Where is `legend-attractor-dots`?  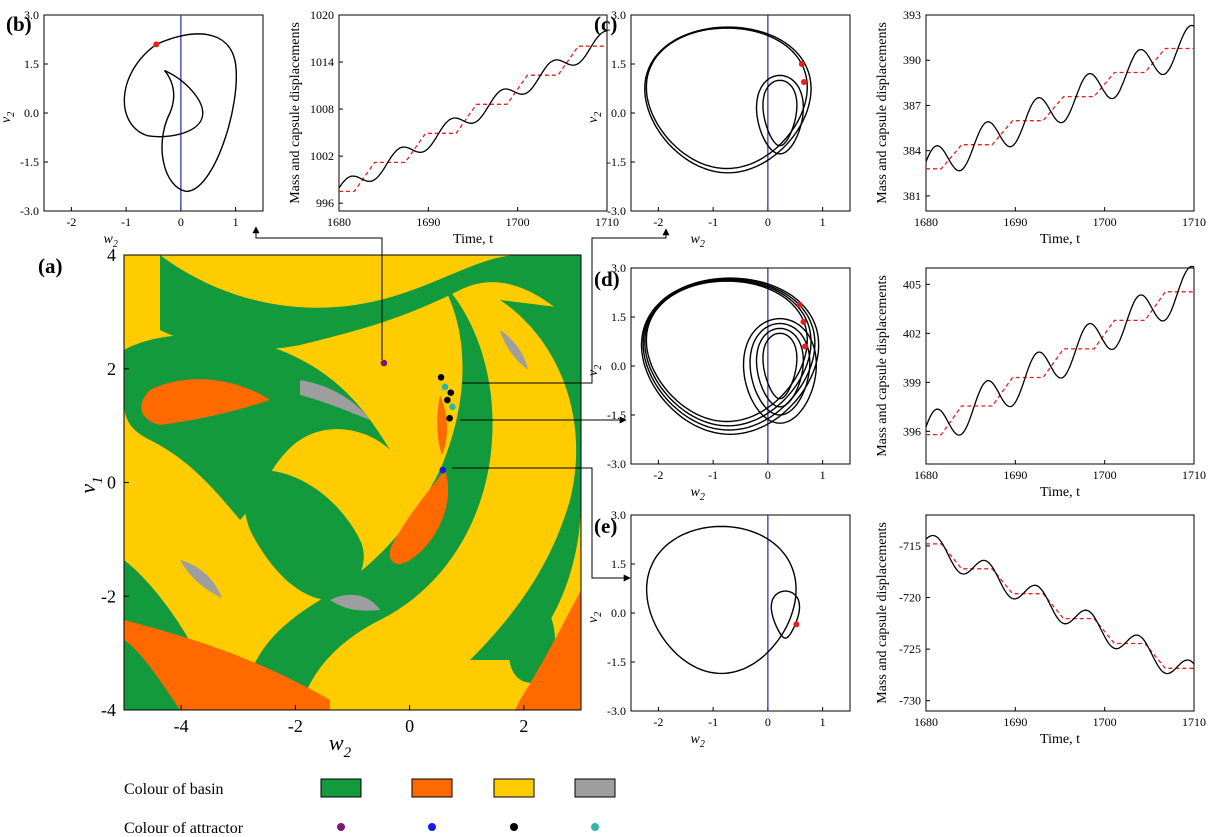 legend-attractor-dots is located at coordinates (468, 827).